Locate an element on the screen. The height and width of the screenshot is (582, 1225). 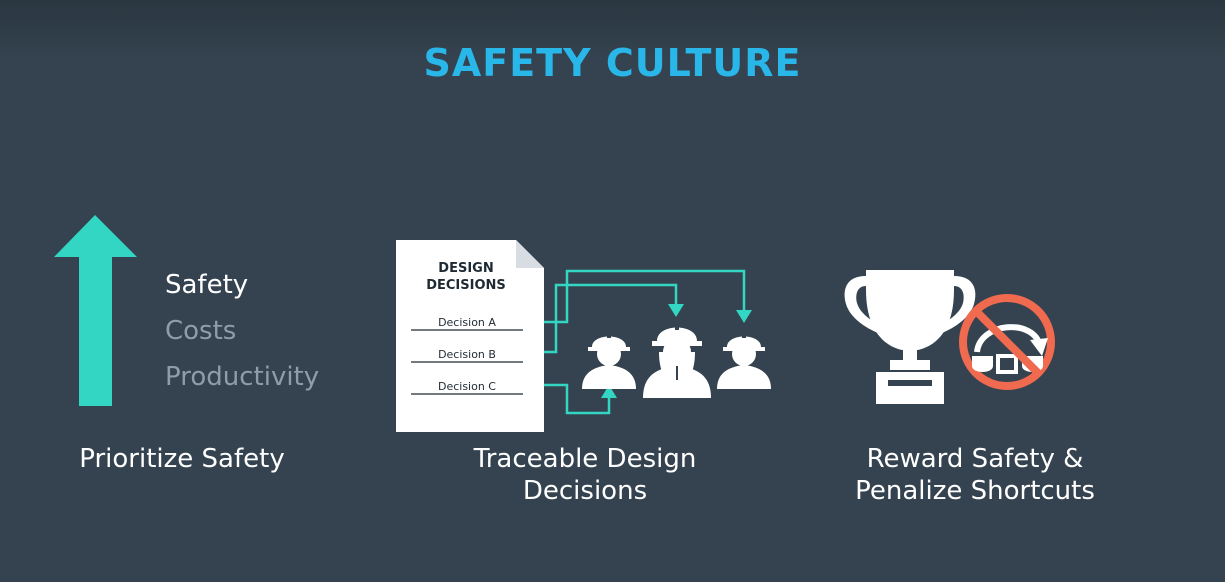
caption-line: Traceable Design is located at coordinates (585, 459).